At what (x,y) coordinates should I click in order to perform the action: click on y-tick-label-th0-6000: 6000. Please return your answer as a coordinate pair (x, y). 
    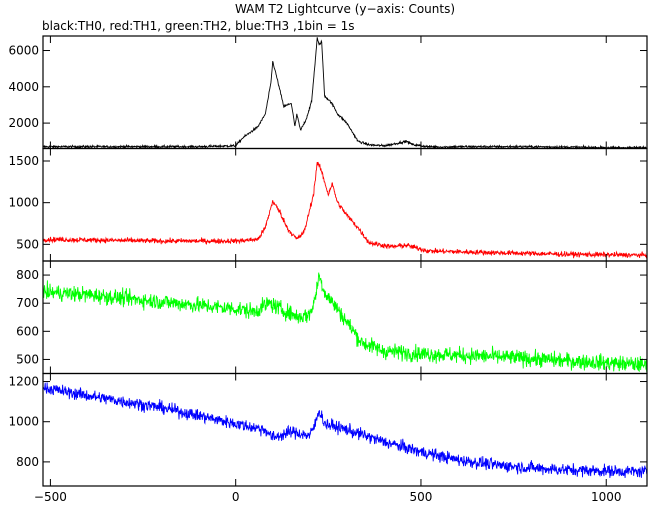
    Looking at the image, I should click on (23, 51).